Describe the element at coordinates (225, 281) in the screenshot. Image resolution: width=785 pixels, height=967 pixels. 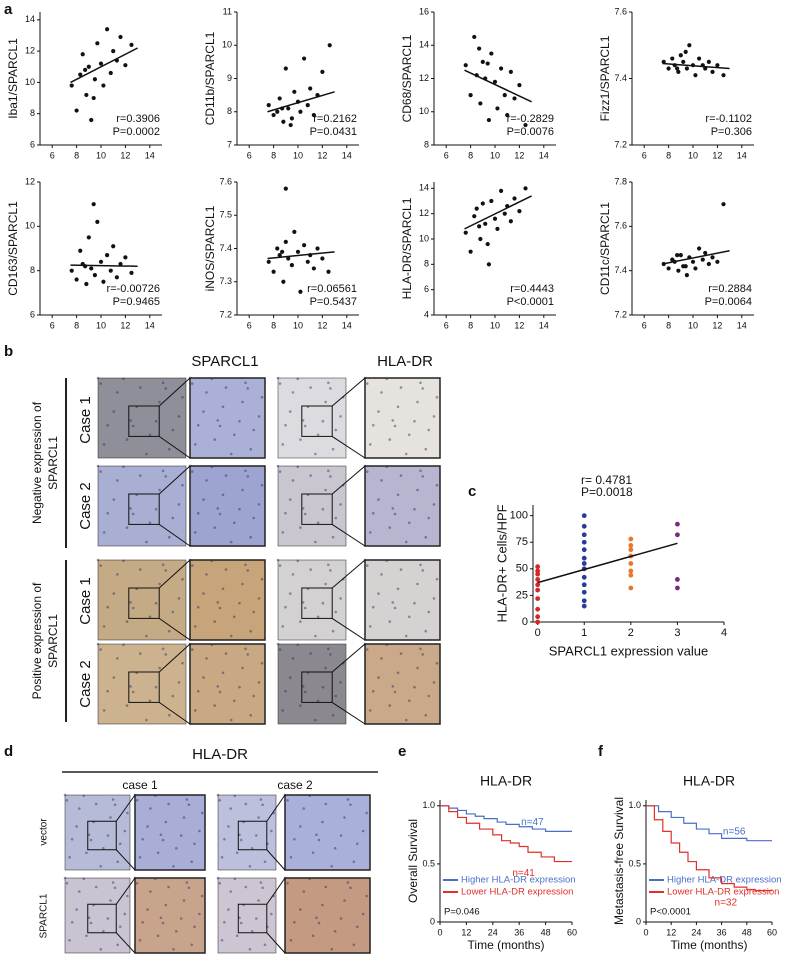
I see `y-tick-label: 7.3` at that location.